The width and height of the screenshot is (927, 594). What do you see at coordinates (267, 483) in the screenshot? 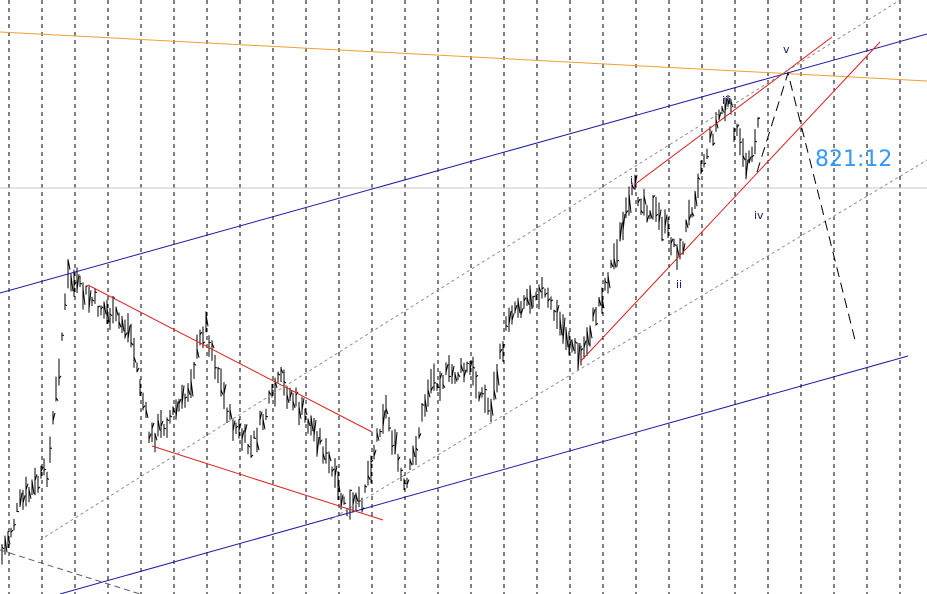
I see `red-line` at bounding box center [267, 483].